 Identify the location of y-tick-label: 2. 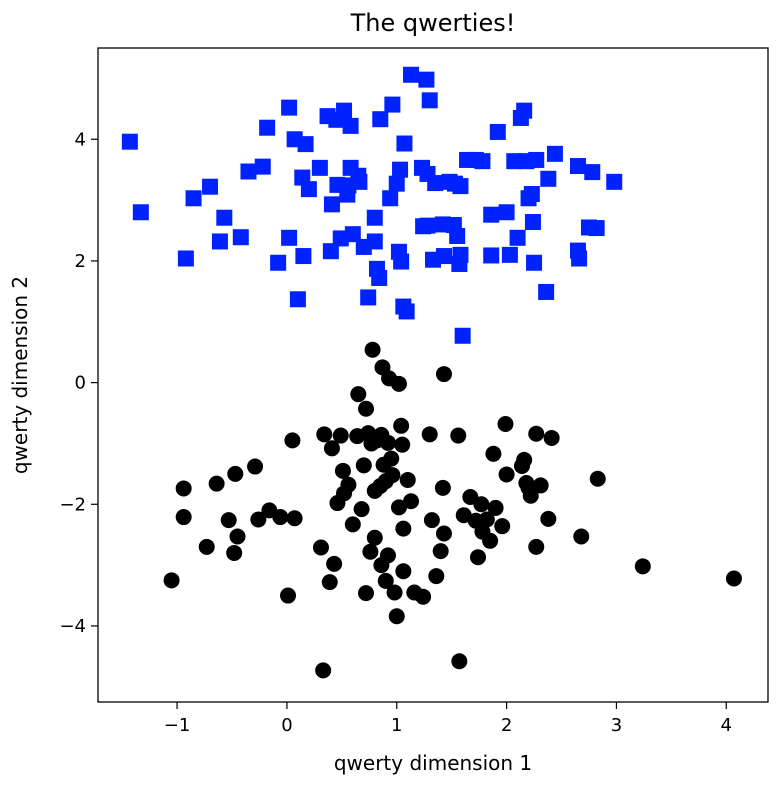
(80, 261).